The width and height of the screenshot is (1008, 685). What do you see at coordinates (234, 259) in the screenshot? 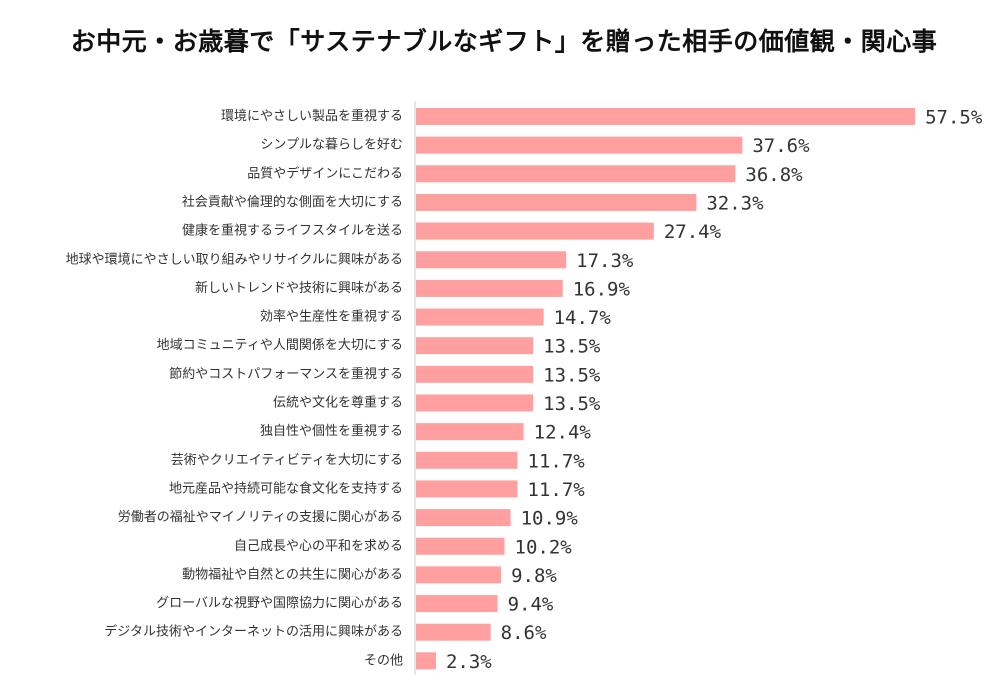
I see `category-label: 地球や環境にやさしい取り組みやリサイクルに興味がある` at bounding box center [234, 259].